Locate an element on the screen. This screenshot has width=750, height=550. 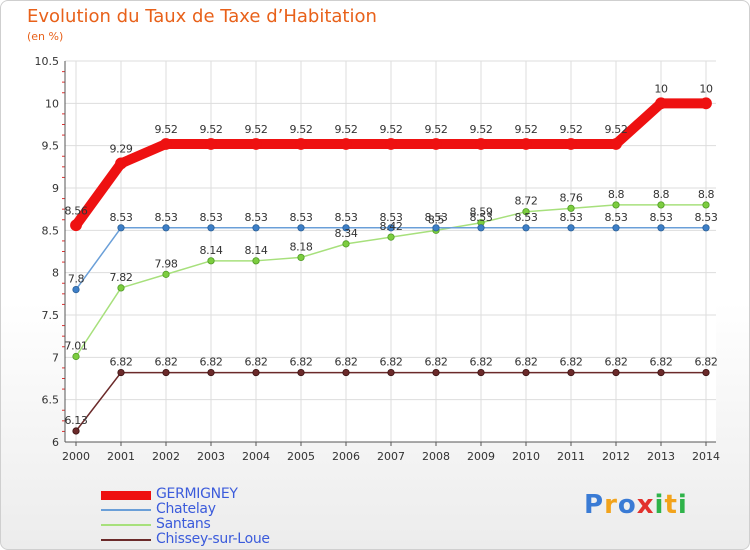
data-label-chatelay: 7.8 is located at coordinates (76, 279).